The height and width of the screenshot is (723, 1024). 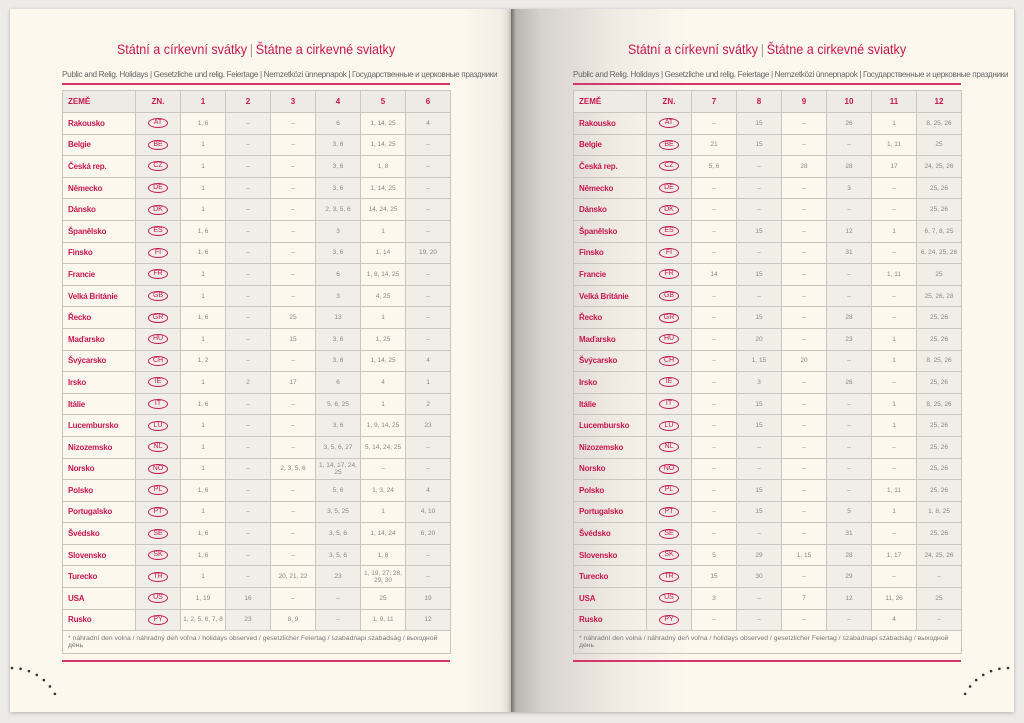 What do you see at coordinates (203, 620) in the screenshot?
I see `holiday-cell: 1, 2, 5, 6, 7, 8` at bounding box center [203, 620].